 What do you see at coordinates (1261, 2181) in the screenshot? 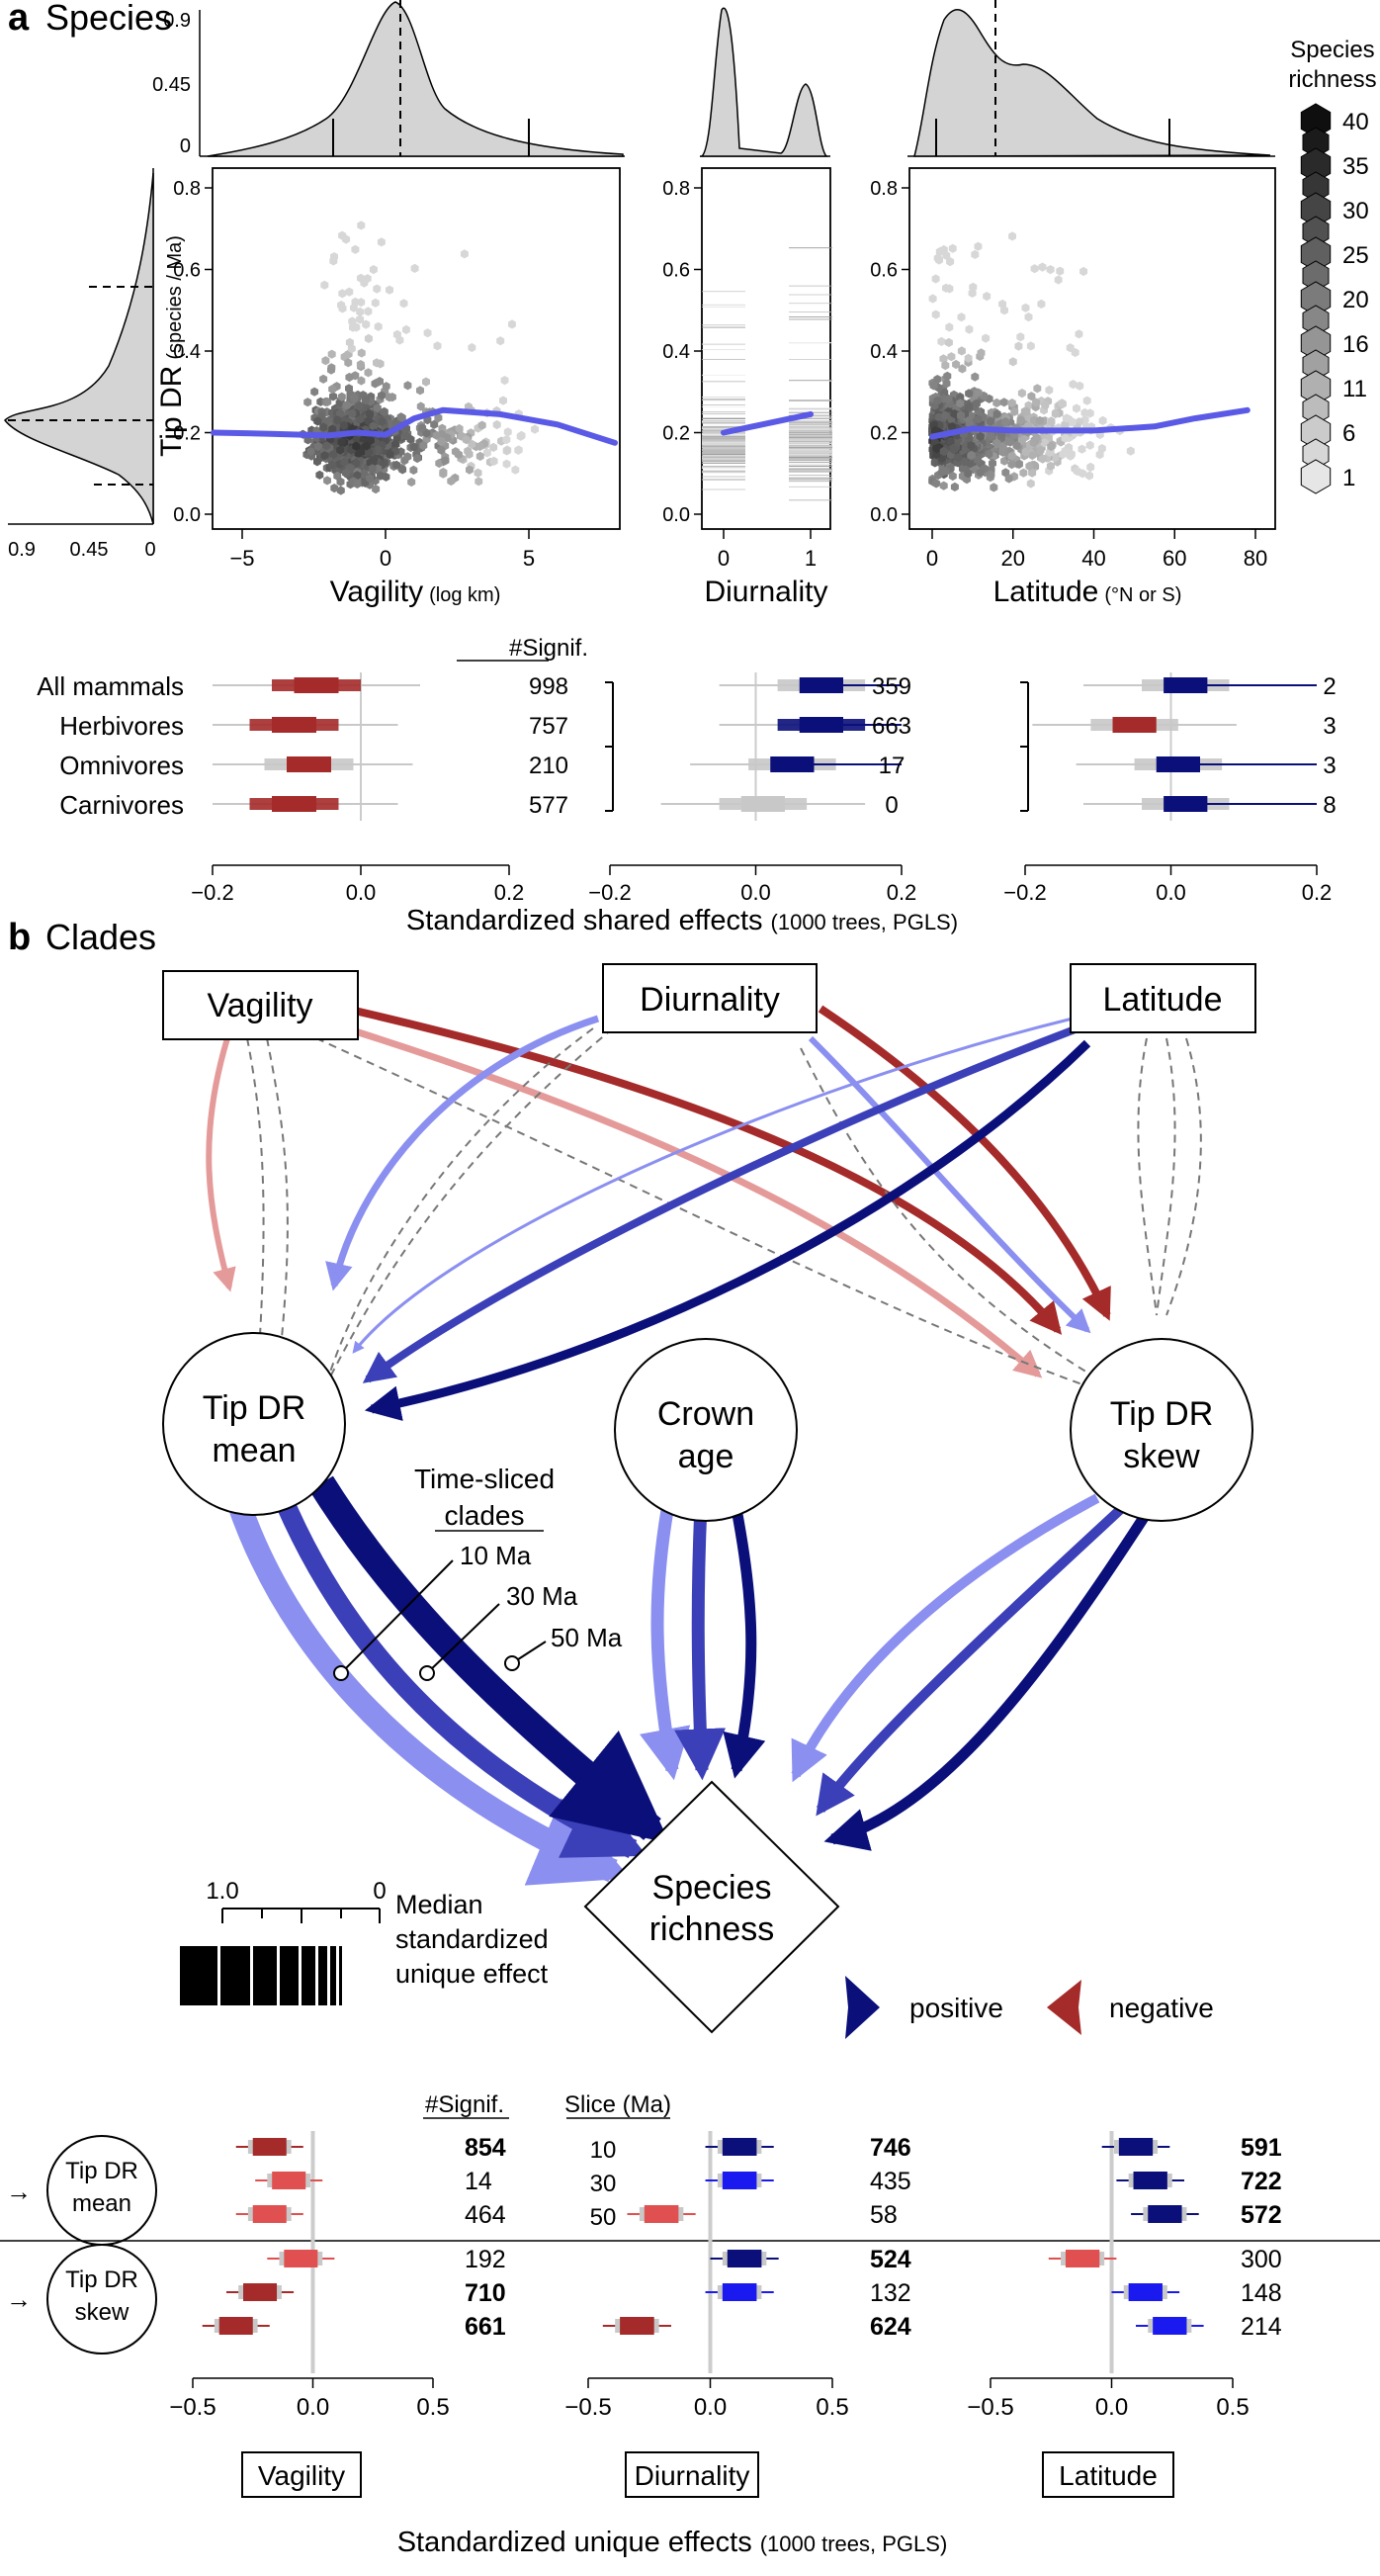
I see `signif-value: 722` at bounding box center [1261, 2181].